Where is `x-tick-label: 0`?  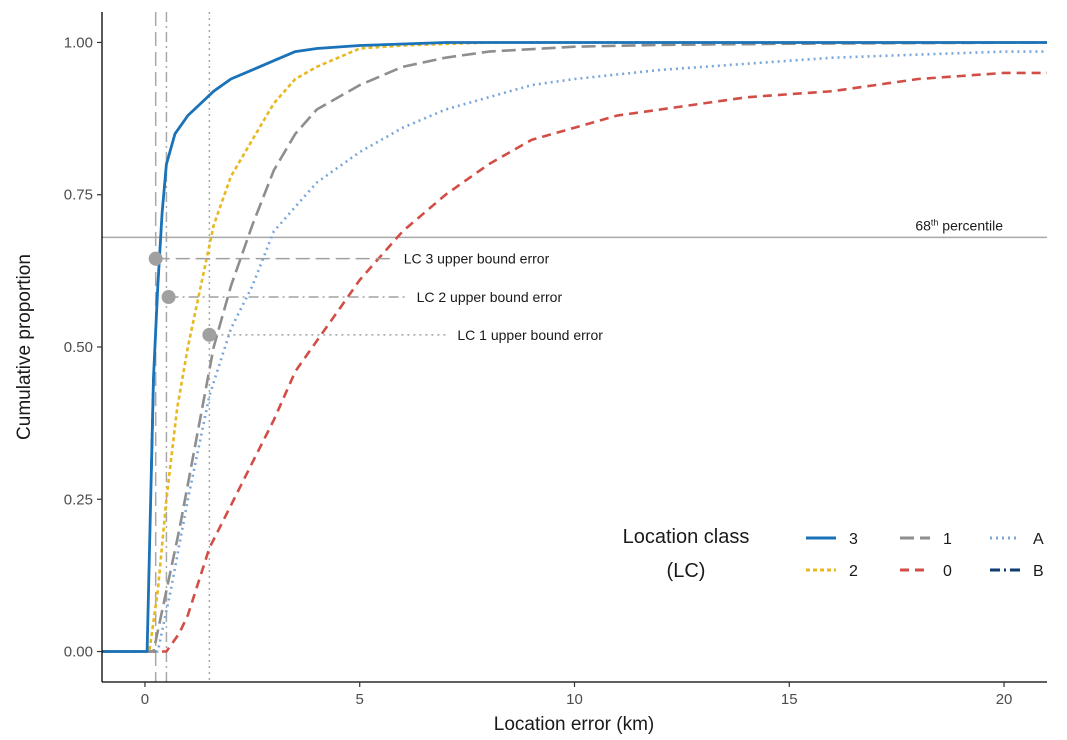 x-tick-label: 0 is located at coordinates (145, 699).